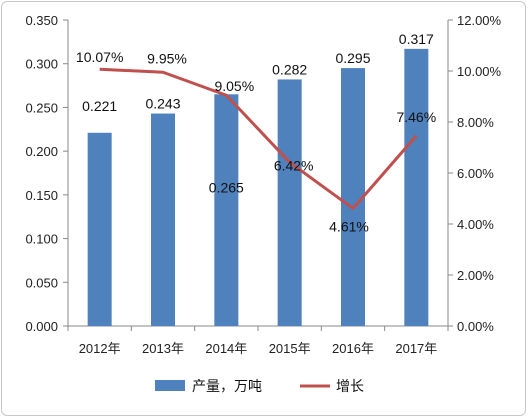 The image size is (529, 419). Describe the element at coordinates (99, 106) in the screenshot. I see `bar-value-label: 0.221` at that location.